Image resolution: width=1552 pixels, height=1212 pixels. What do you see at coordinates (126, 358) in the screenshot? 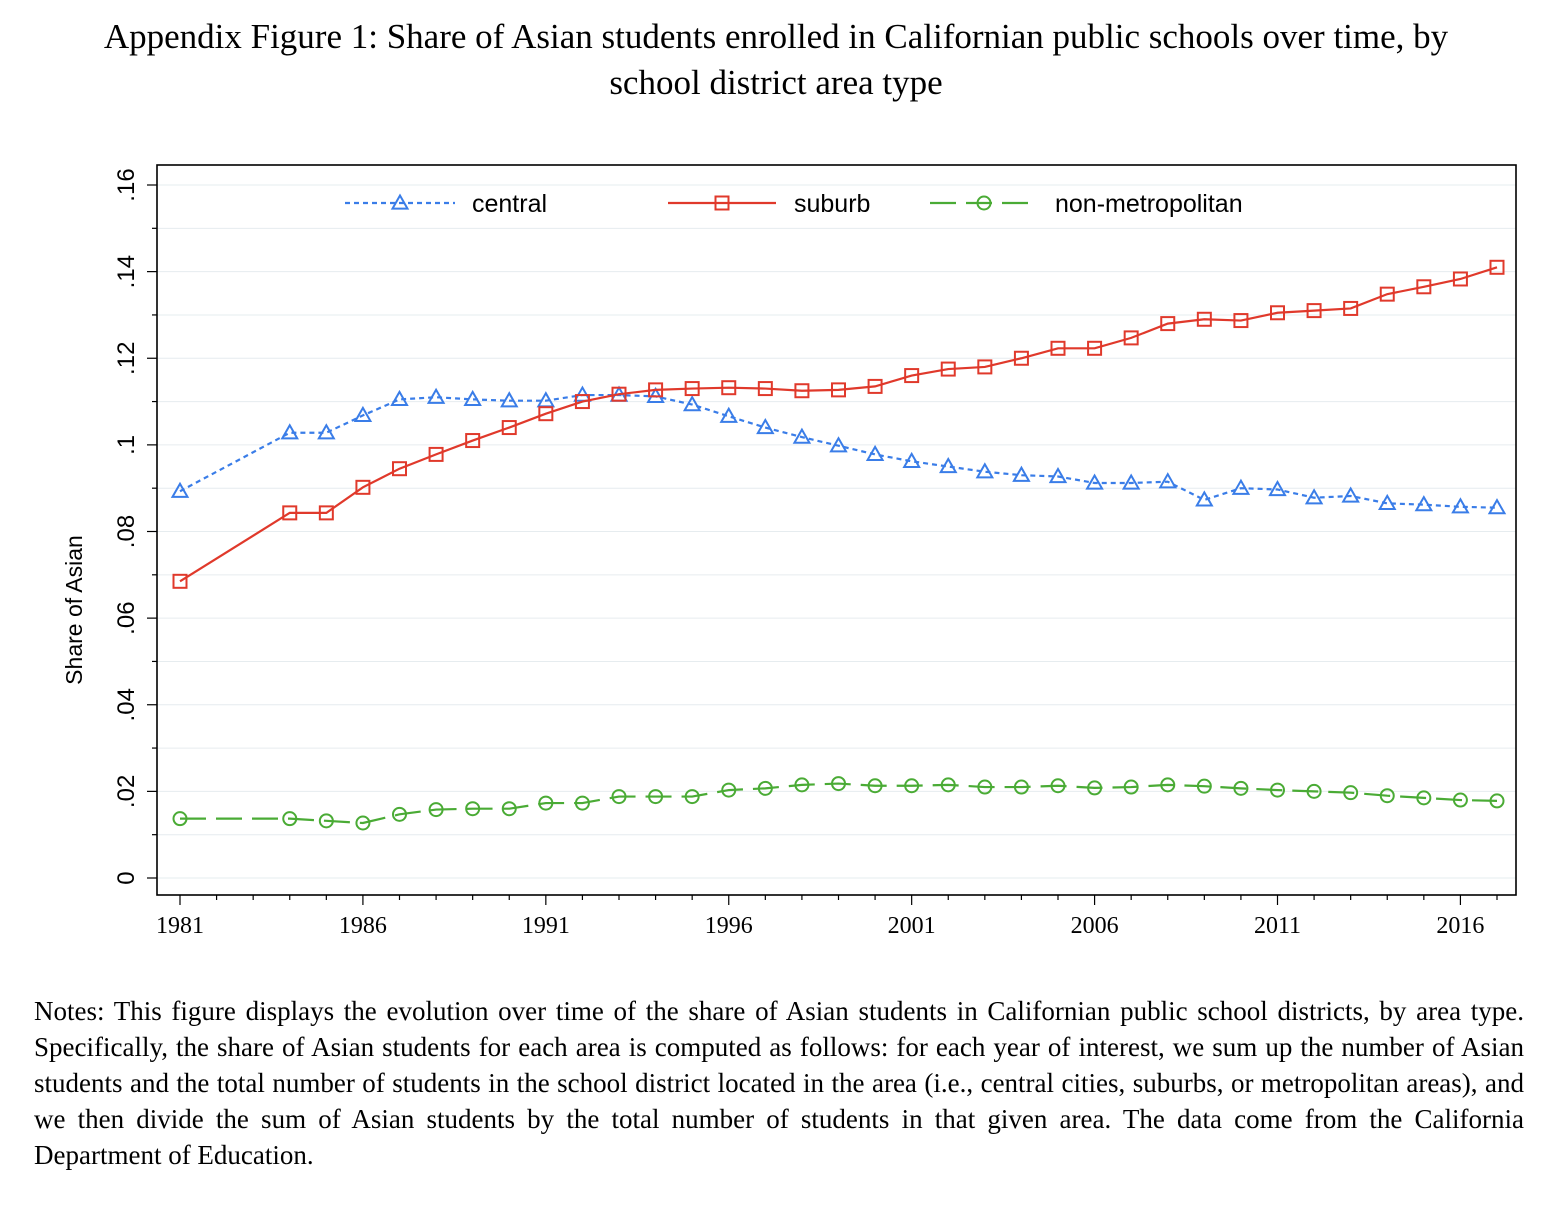
I see `y-tick-label: .12` at bounding box center [126, 358].